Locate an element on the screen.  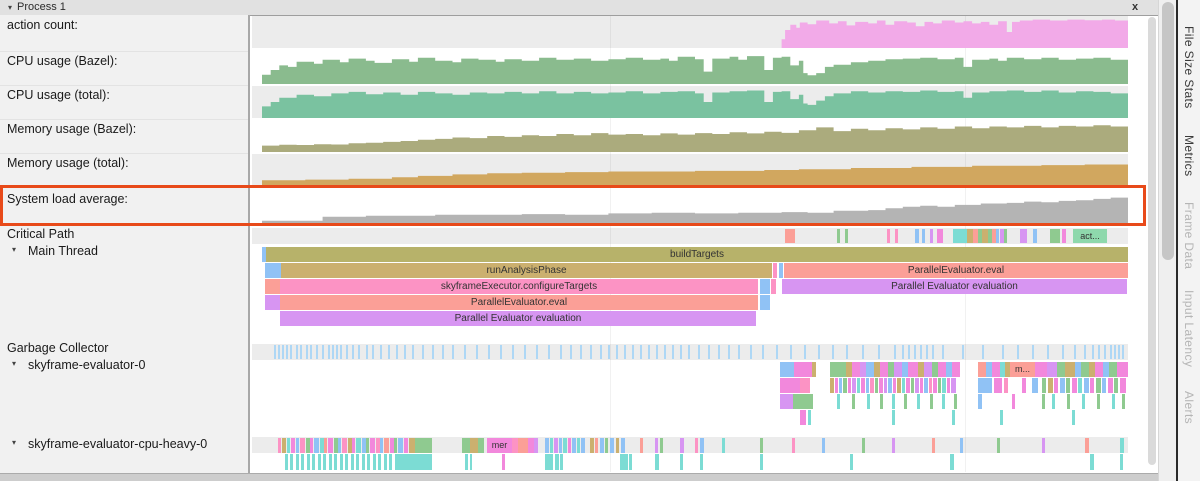
sidebar-tab-file-size-stats: File Size Stats is located at coordinates (1189, 67).